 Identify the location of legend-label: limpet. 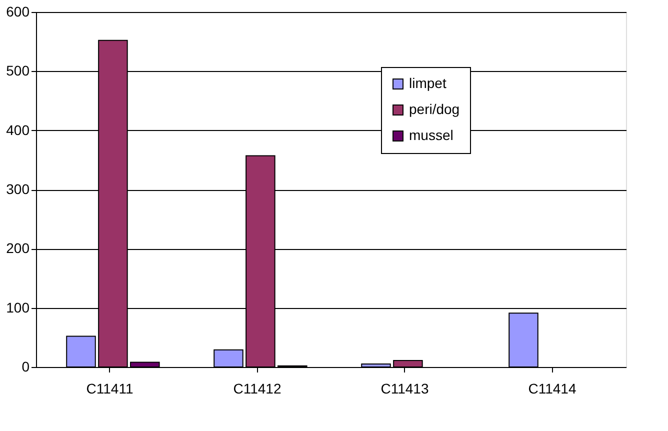
(427, 83).